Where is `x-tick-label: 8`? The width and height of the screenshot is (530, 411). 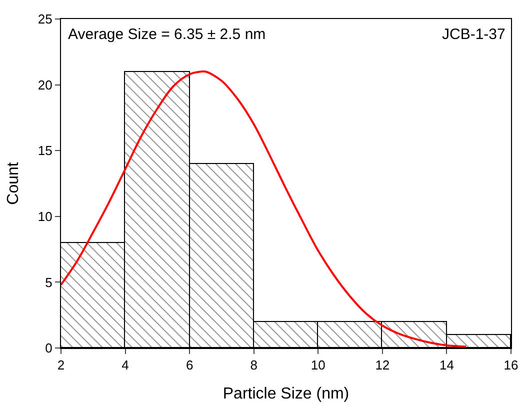 x-tick-label: 8 is located at coordinates (254, 365).